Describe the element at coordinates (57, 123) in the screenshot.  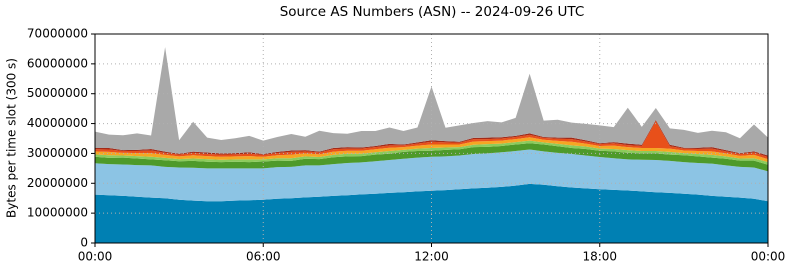
I see `y-tick-label: 40000000` at that location.